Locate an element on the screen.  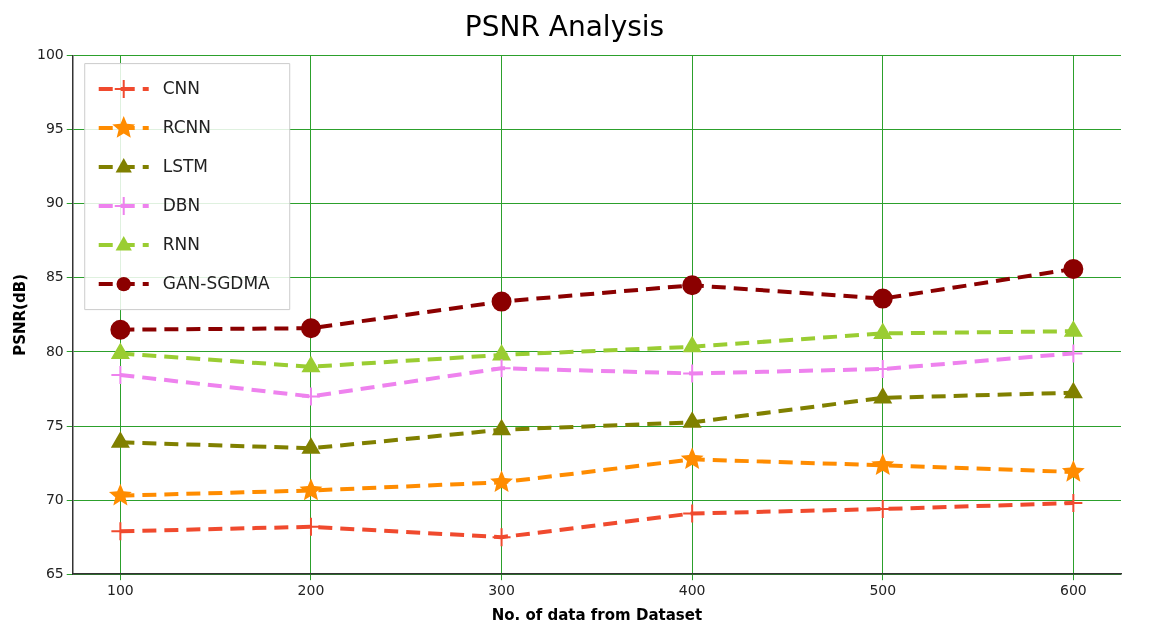
x-tick-label: 500 is located at coordinates (883, 590).